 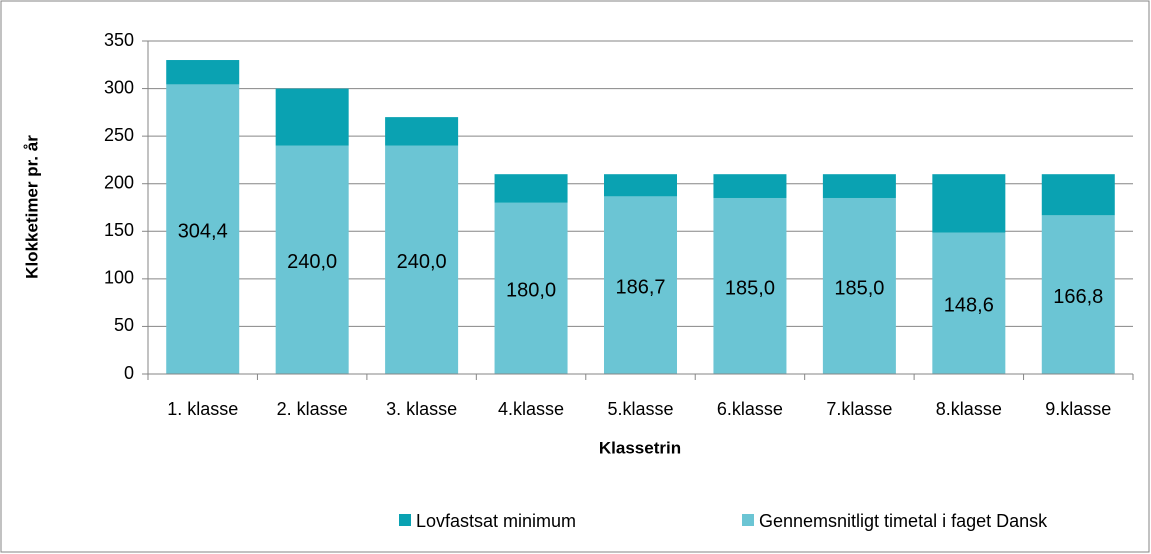 I want to click on y-tick-label: 250, so click(x=119, y=135).